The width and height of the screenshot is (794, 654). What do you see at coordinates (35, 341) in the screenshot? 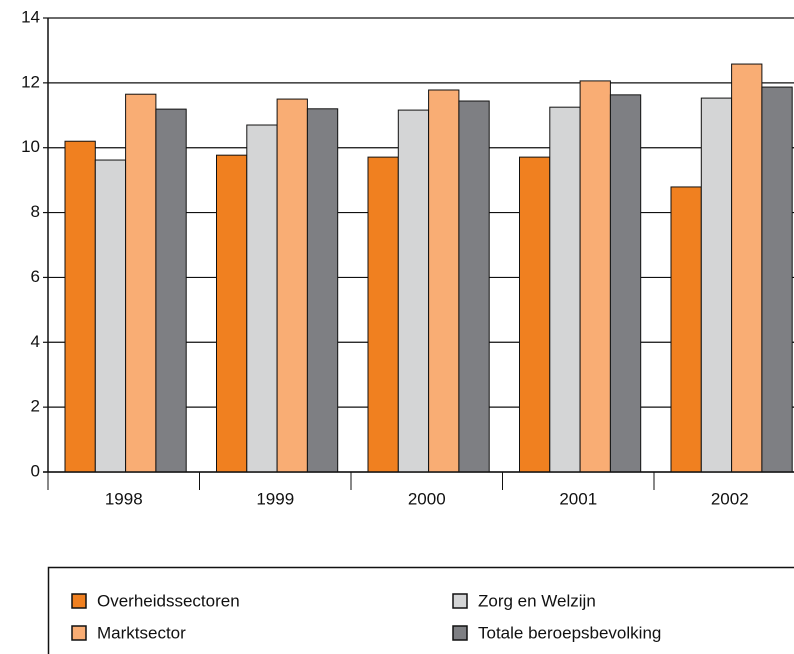
I see `y-tick-label: 4` at bounding box center [35, 341].